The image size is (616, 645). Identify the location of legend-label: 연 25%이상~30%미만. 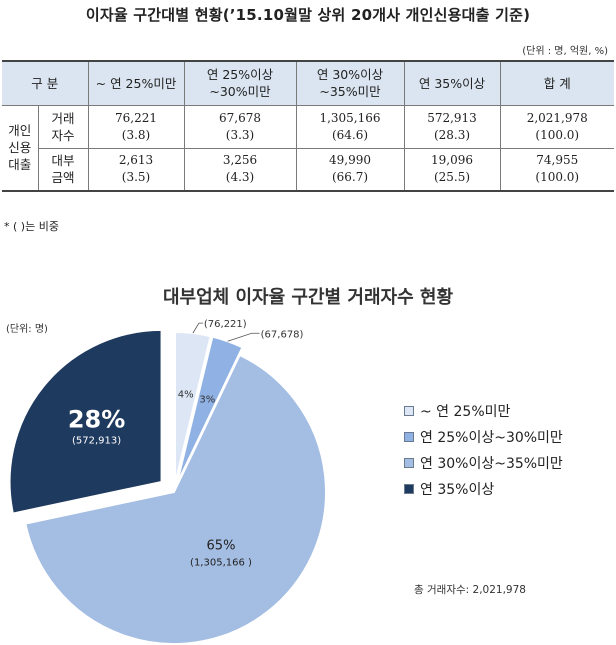
(491, 438).